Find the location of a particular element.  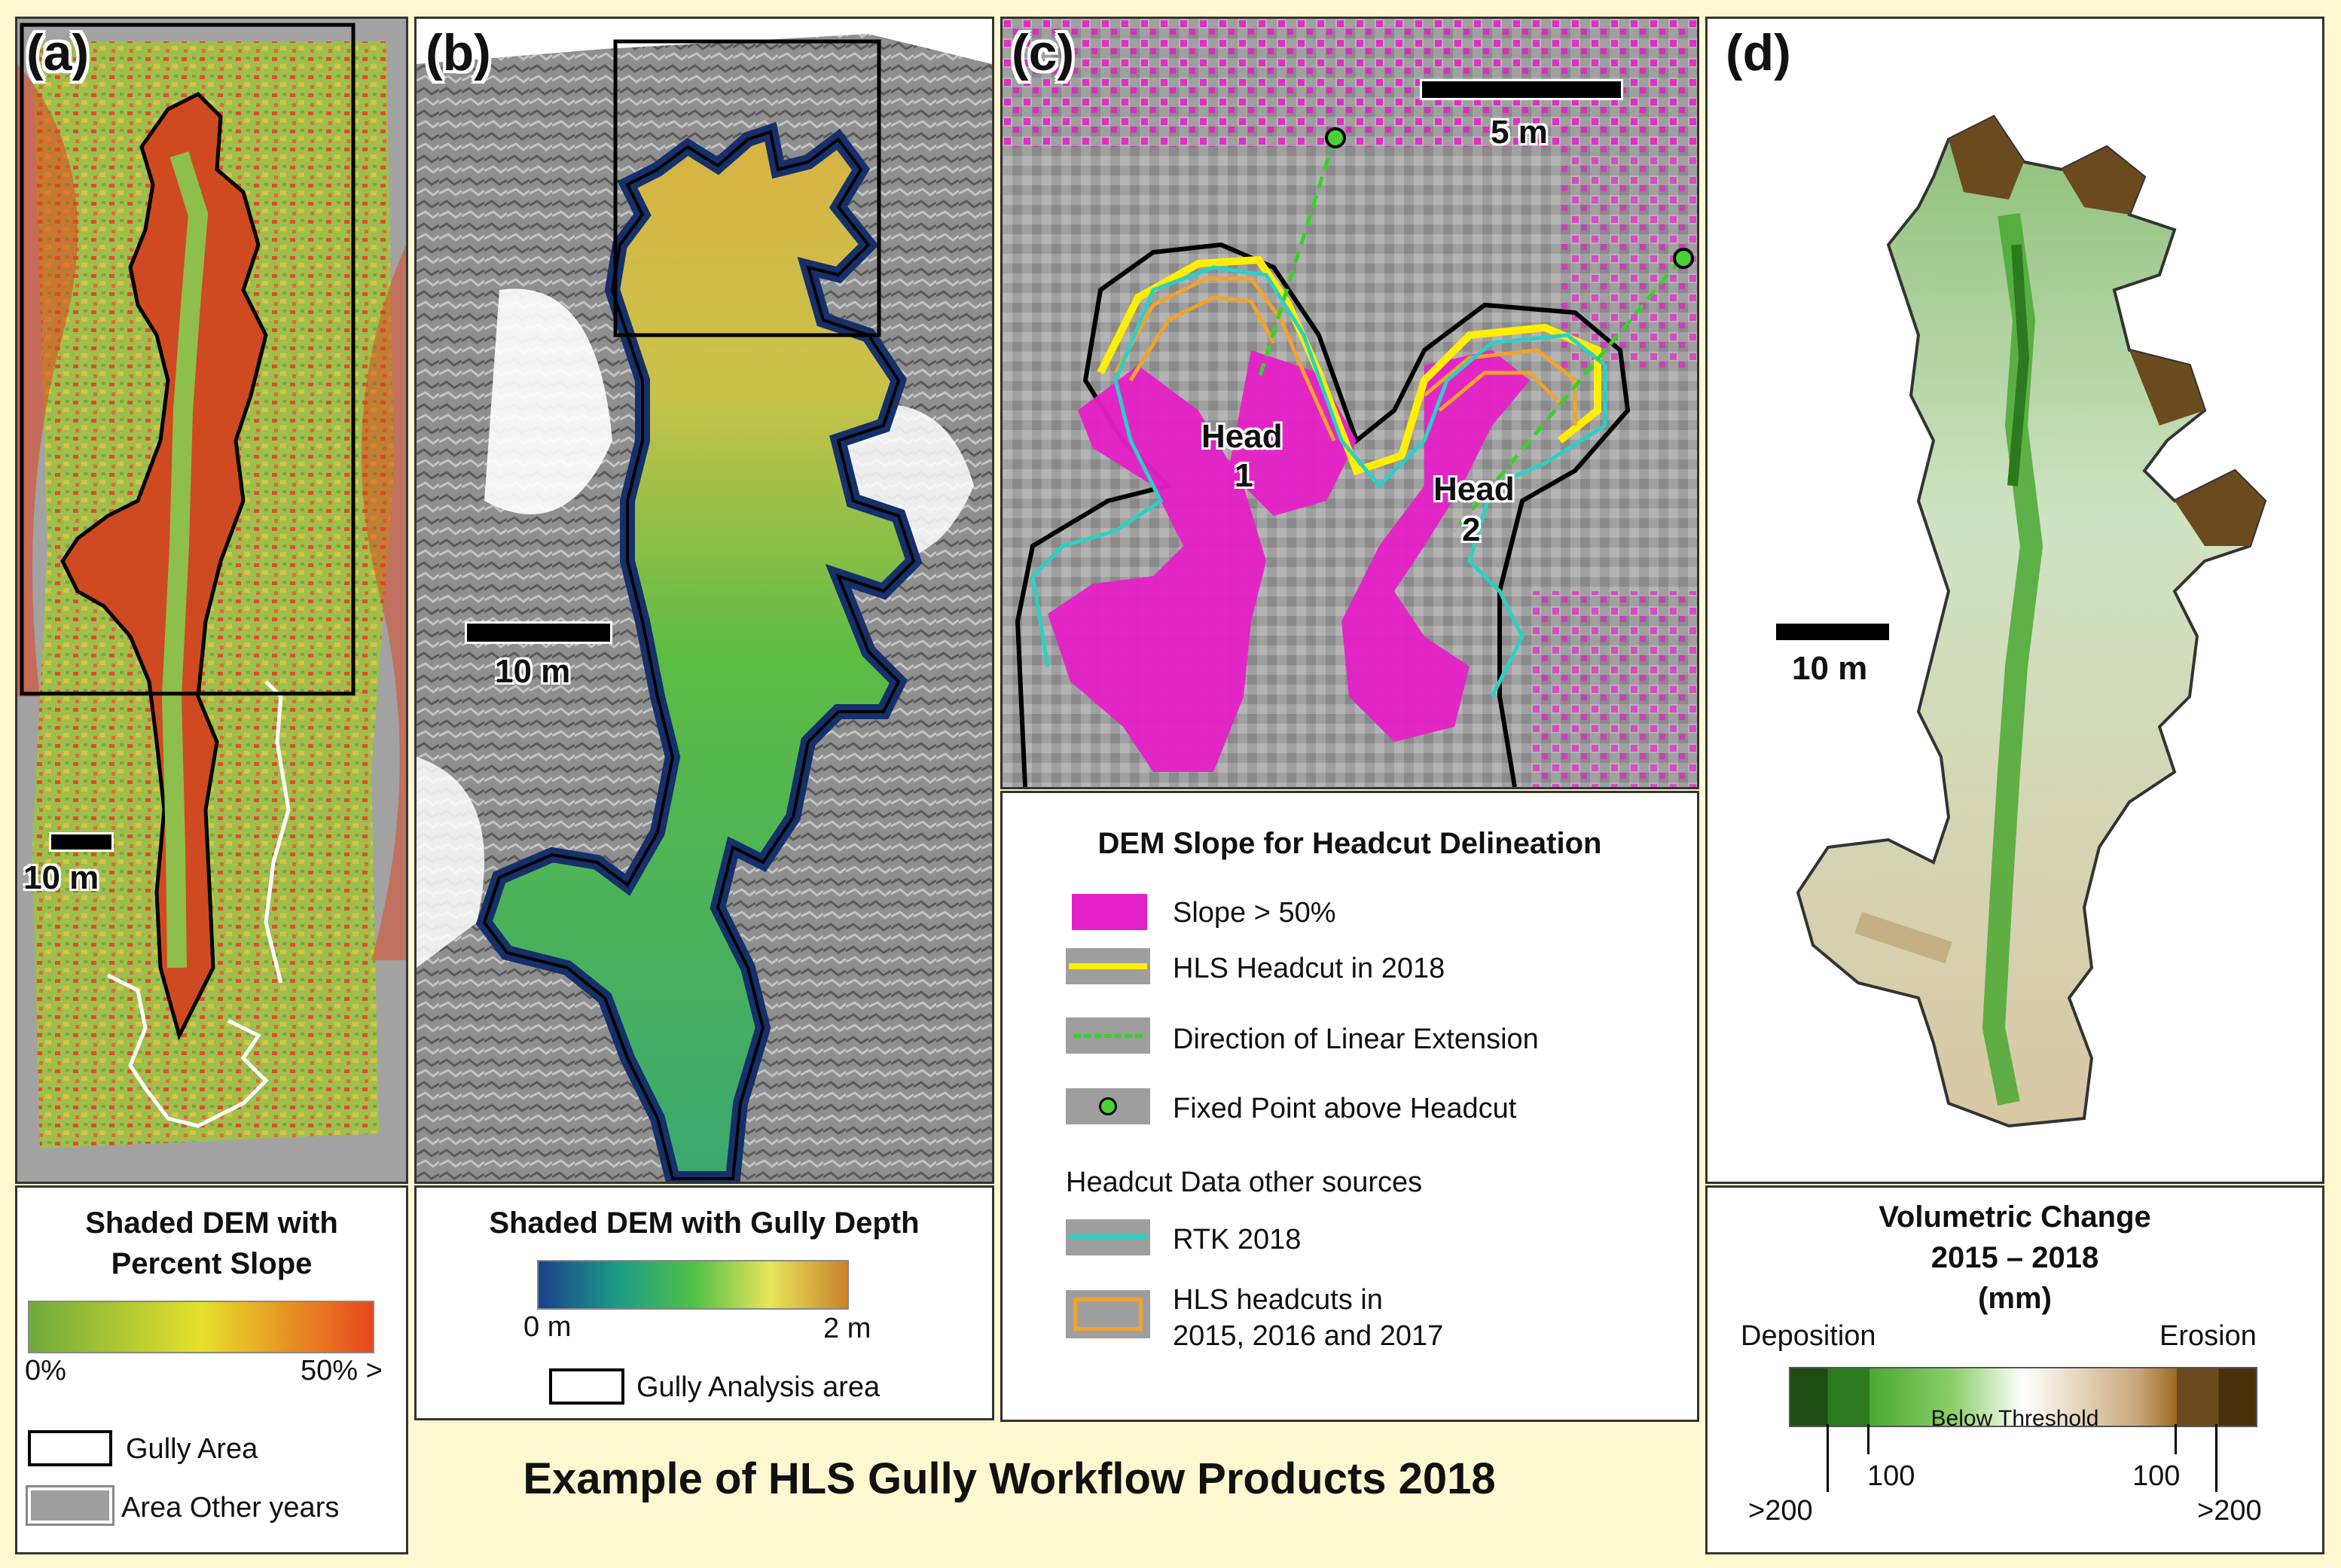

tick-dep-100-label: 100 is located at coordinates (1891, 1476).